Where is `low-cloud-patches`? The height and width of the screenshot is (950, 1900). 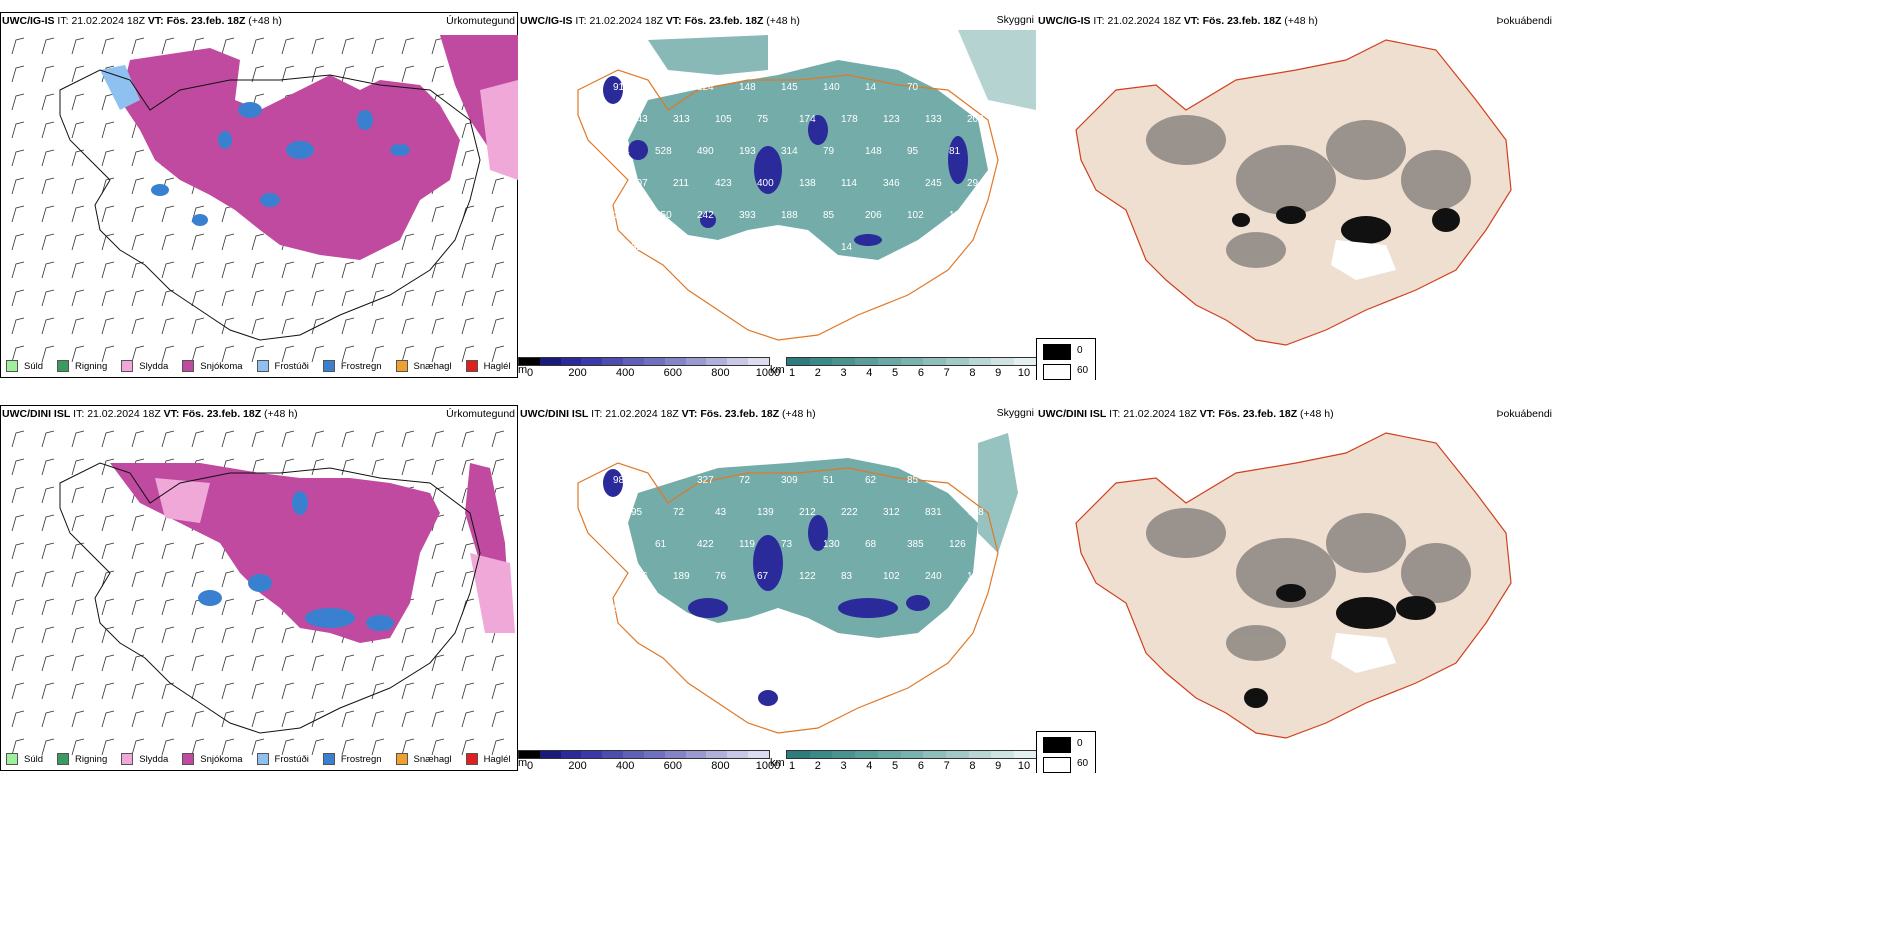 low-cloud-patches is located at coordinates (766, 587).